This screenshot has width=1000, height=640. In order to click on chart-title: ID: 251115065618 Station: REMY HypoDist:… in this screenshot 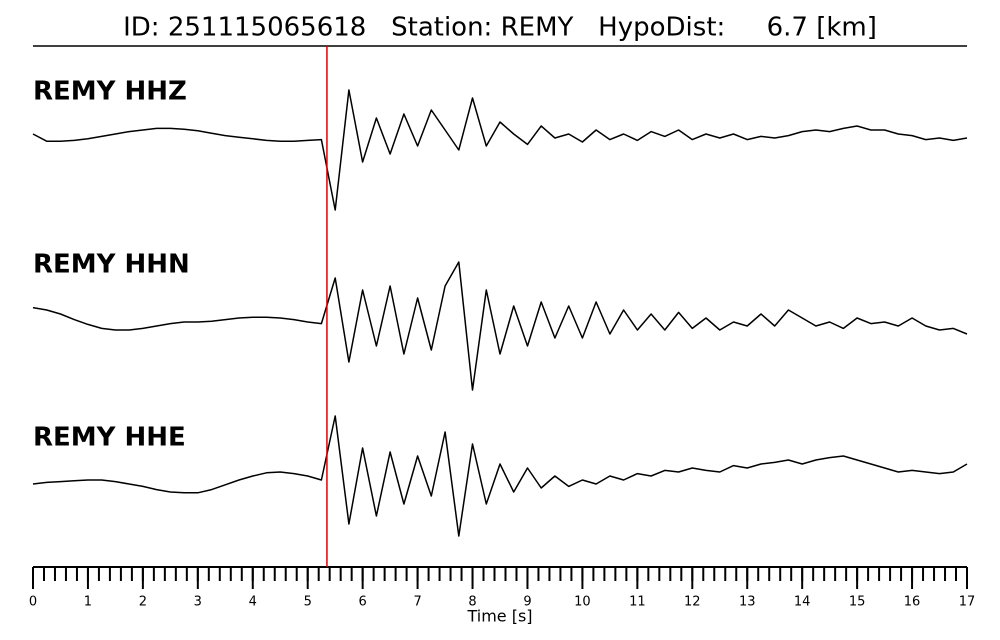, I will do `click(500, 28)`.